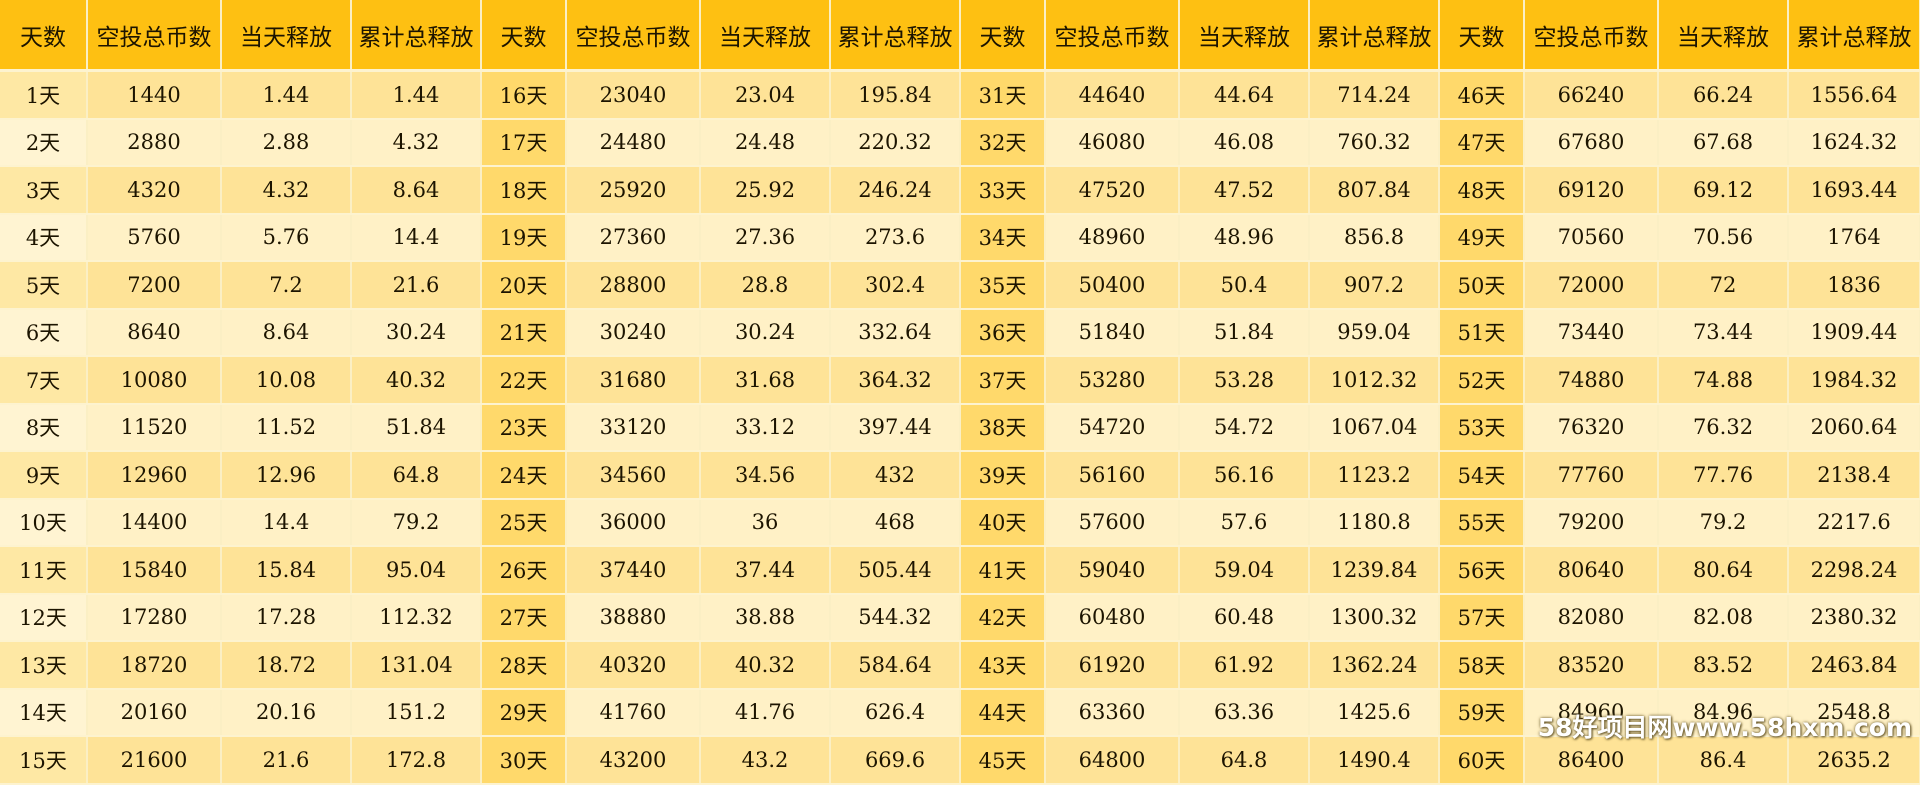 This screenshot has height=785, width=1920. Describe the element at coordinates (1244, 522) in the screenshot. I see `value-cell: 57.6` at that location.